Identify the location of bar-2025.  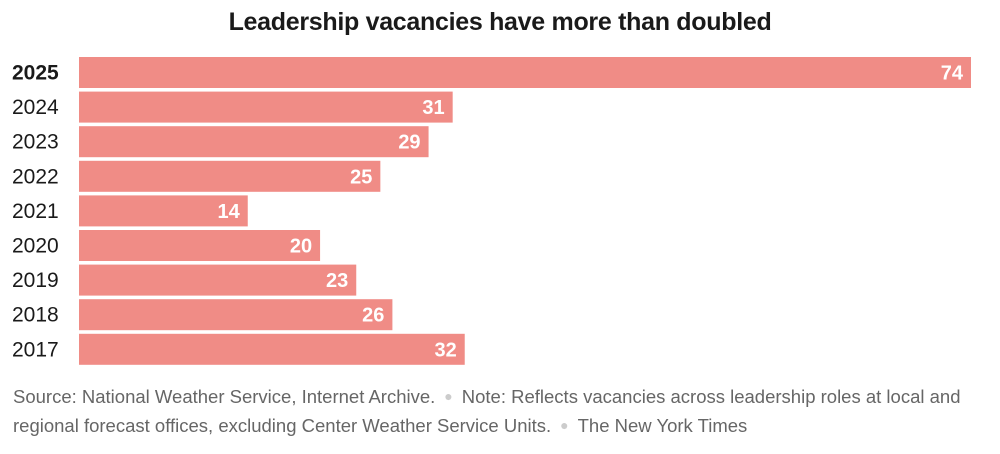
(525, 72).